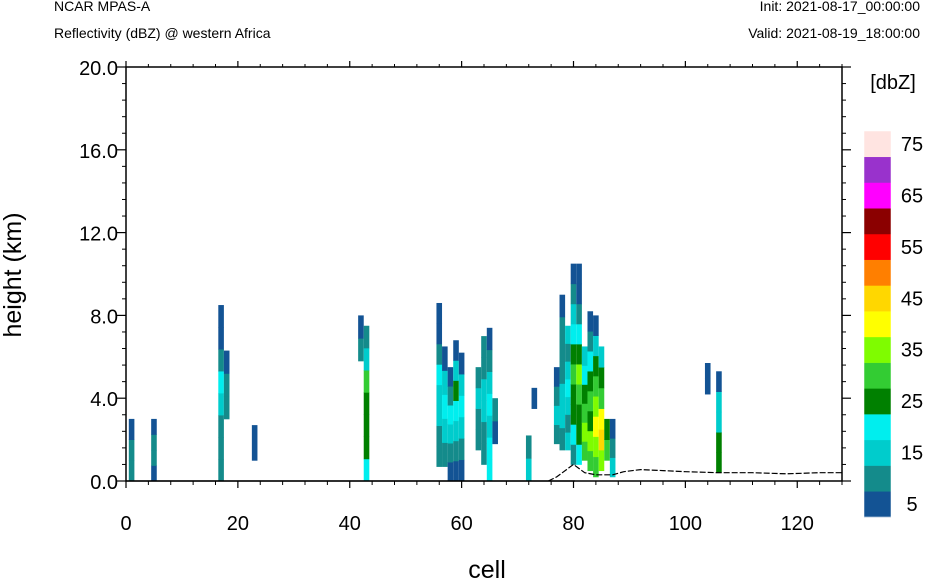 This screenshot has width=925, height=580. Describe the element at coordinates (102, 7) in the screenshot. I see `model-title: NCAR MPAS-A` at that location.